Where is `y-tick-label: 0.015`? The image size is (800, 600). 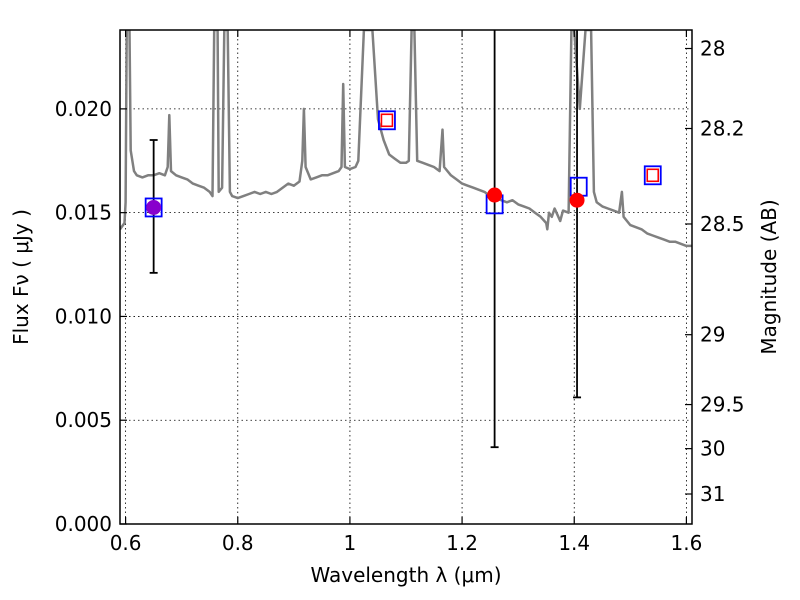 y-tick-label: 0.015 is located at coordinates (83, 213).